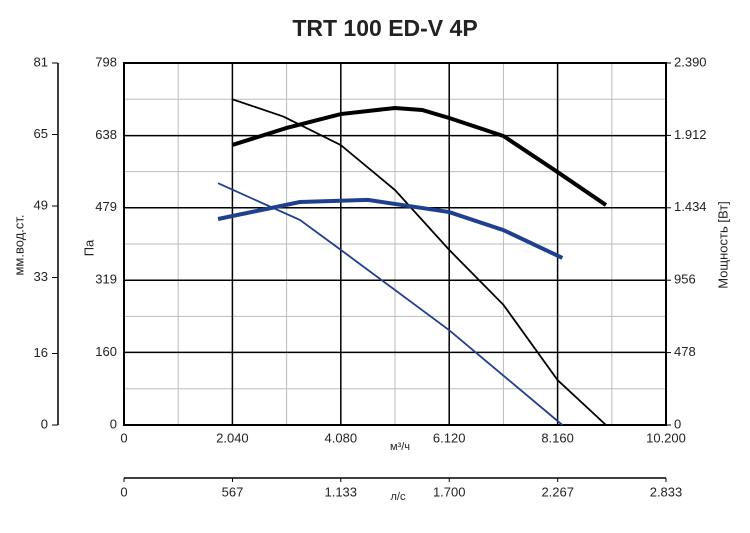 Image resolution: width=750 pixels, height=533 pixels. Describe the element at coordinates (233, 491) in the screenshot. I see `x2-tick-label: 567` at that location.